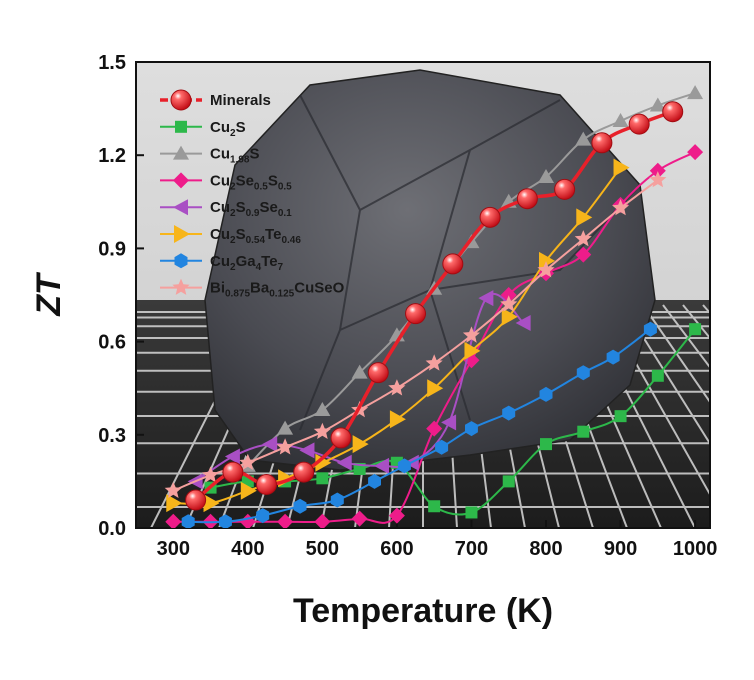  What do you see at coordinates (423, 611) in the screenshot?
I see `x-axis-title: Temperature (K)` at bounding box center [423, 611].